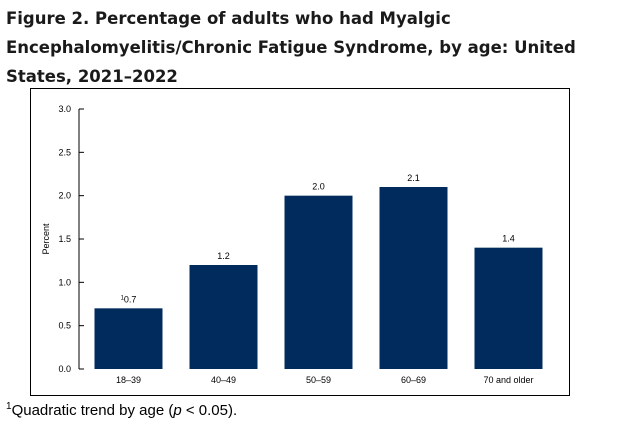 The height and width of the screenshot is (429, 635). Describe the element at coordinates (177, 410) in the screenshot. I see `footnote-p-symbol: p` at that location.